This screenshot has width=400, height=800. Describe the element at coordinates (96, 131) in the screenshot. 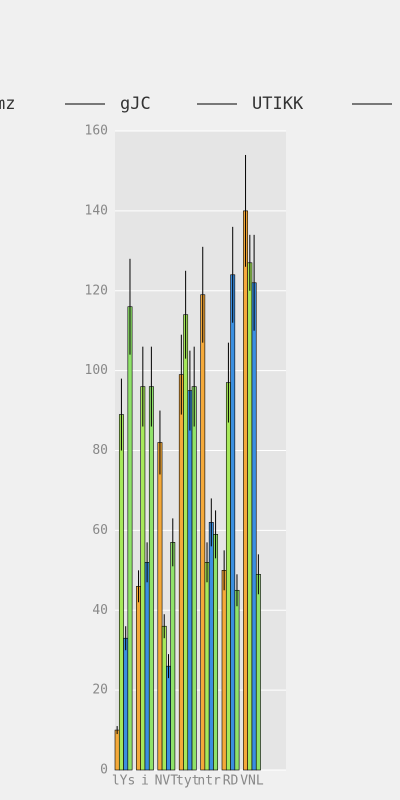

I see `y-tick-label: 160` at that location.